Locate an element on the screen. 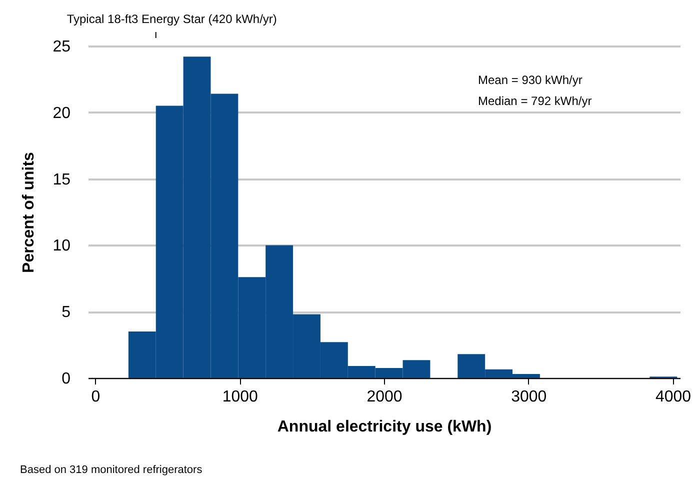 The height and width of the screenshot is (487, 694). y-tick-label: 25 is located at coordinates (61, 47).